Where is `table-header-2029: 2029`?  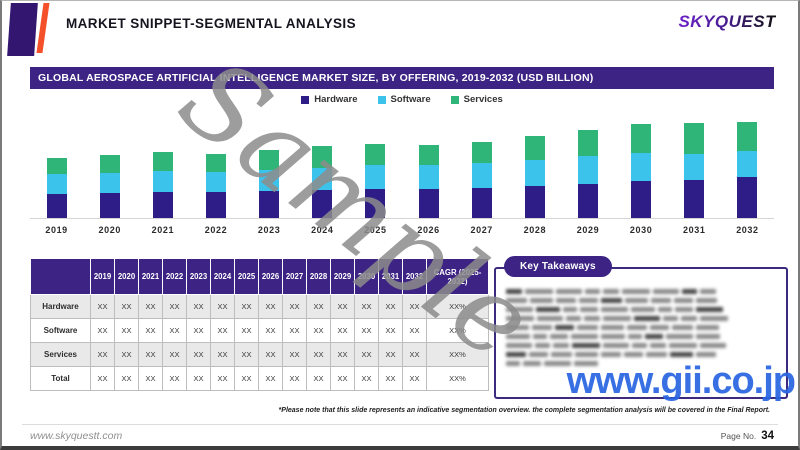 table-header-2029: 2029 is located at coordinates (342, 276).